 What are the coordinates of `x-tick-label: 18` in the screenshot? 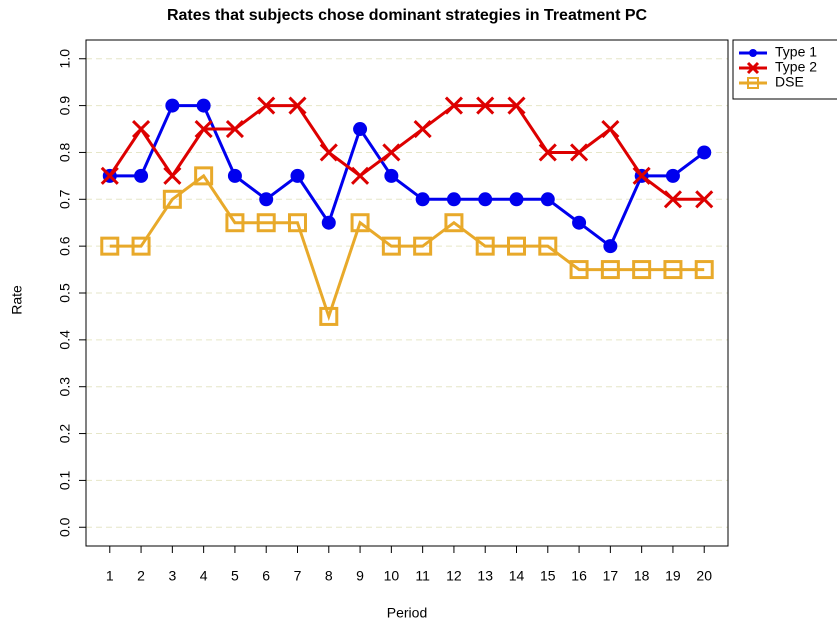 It's located at (642, 576).